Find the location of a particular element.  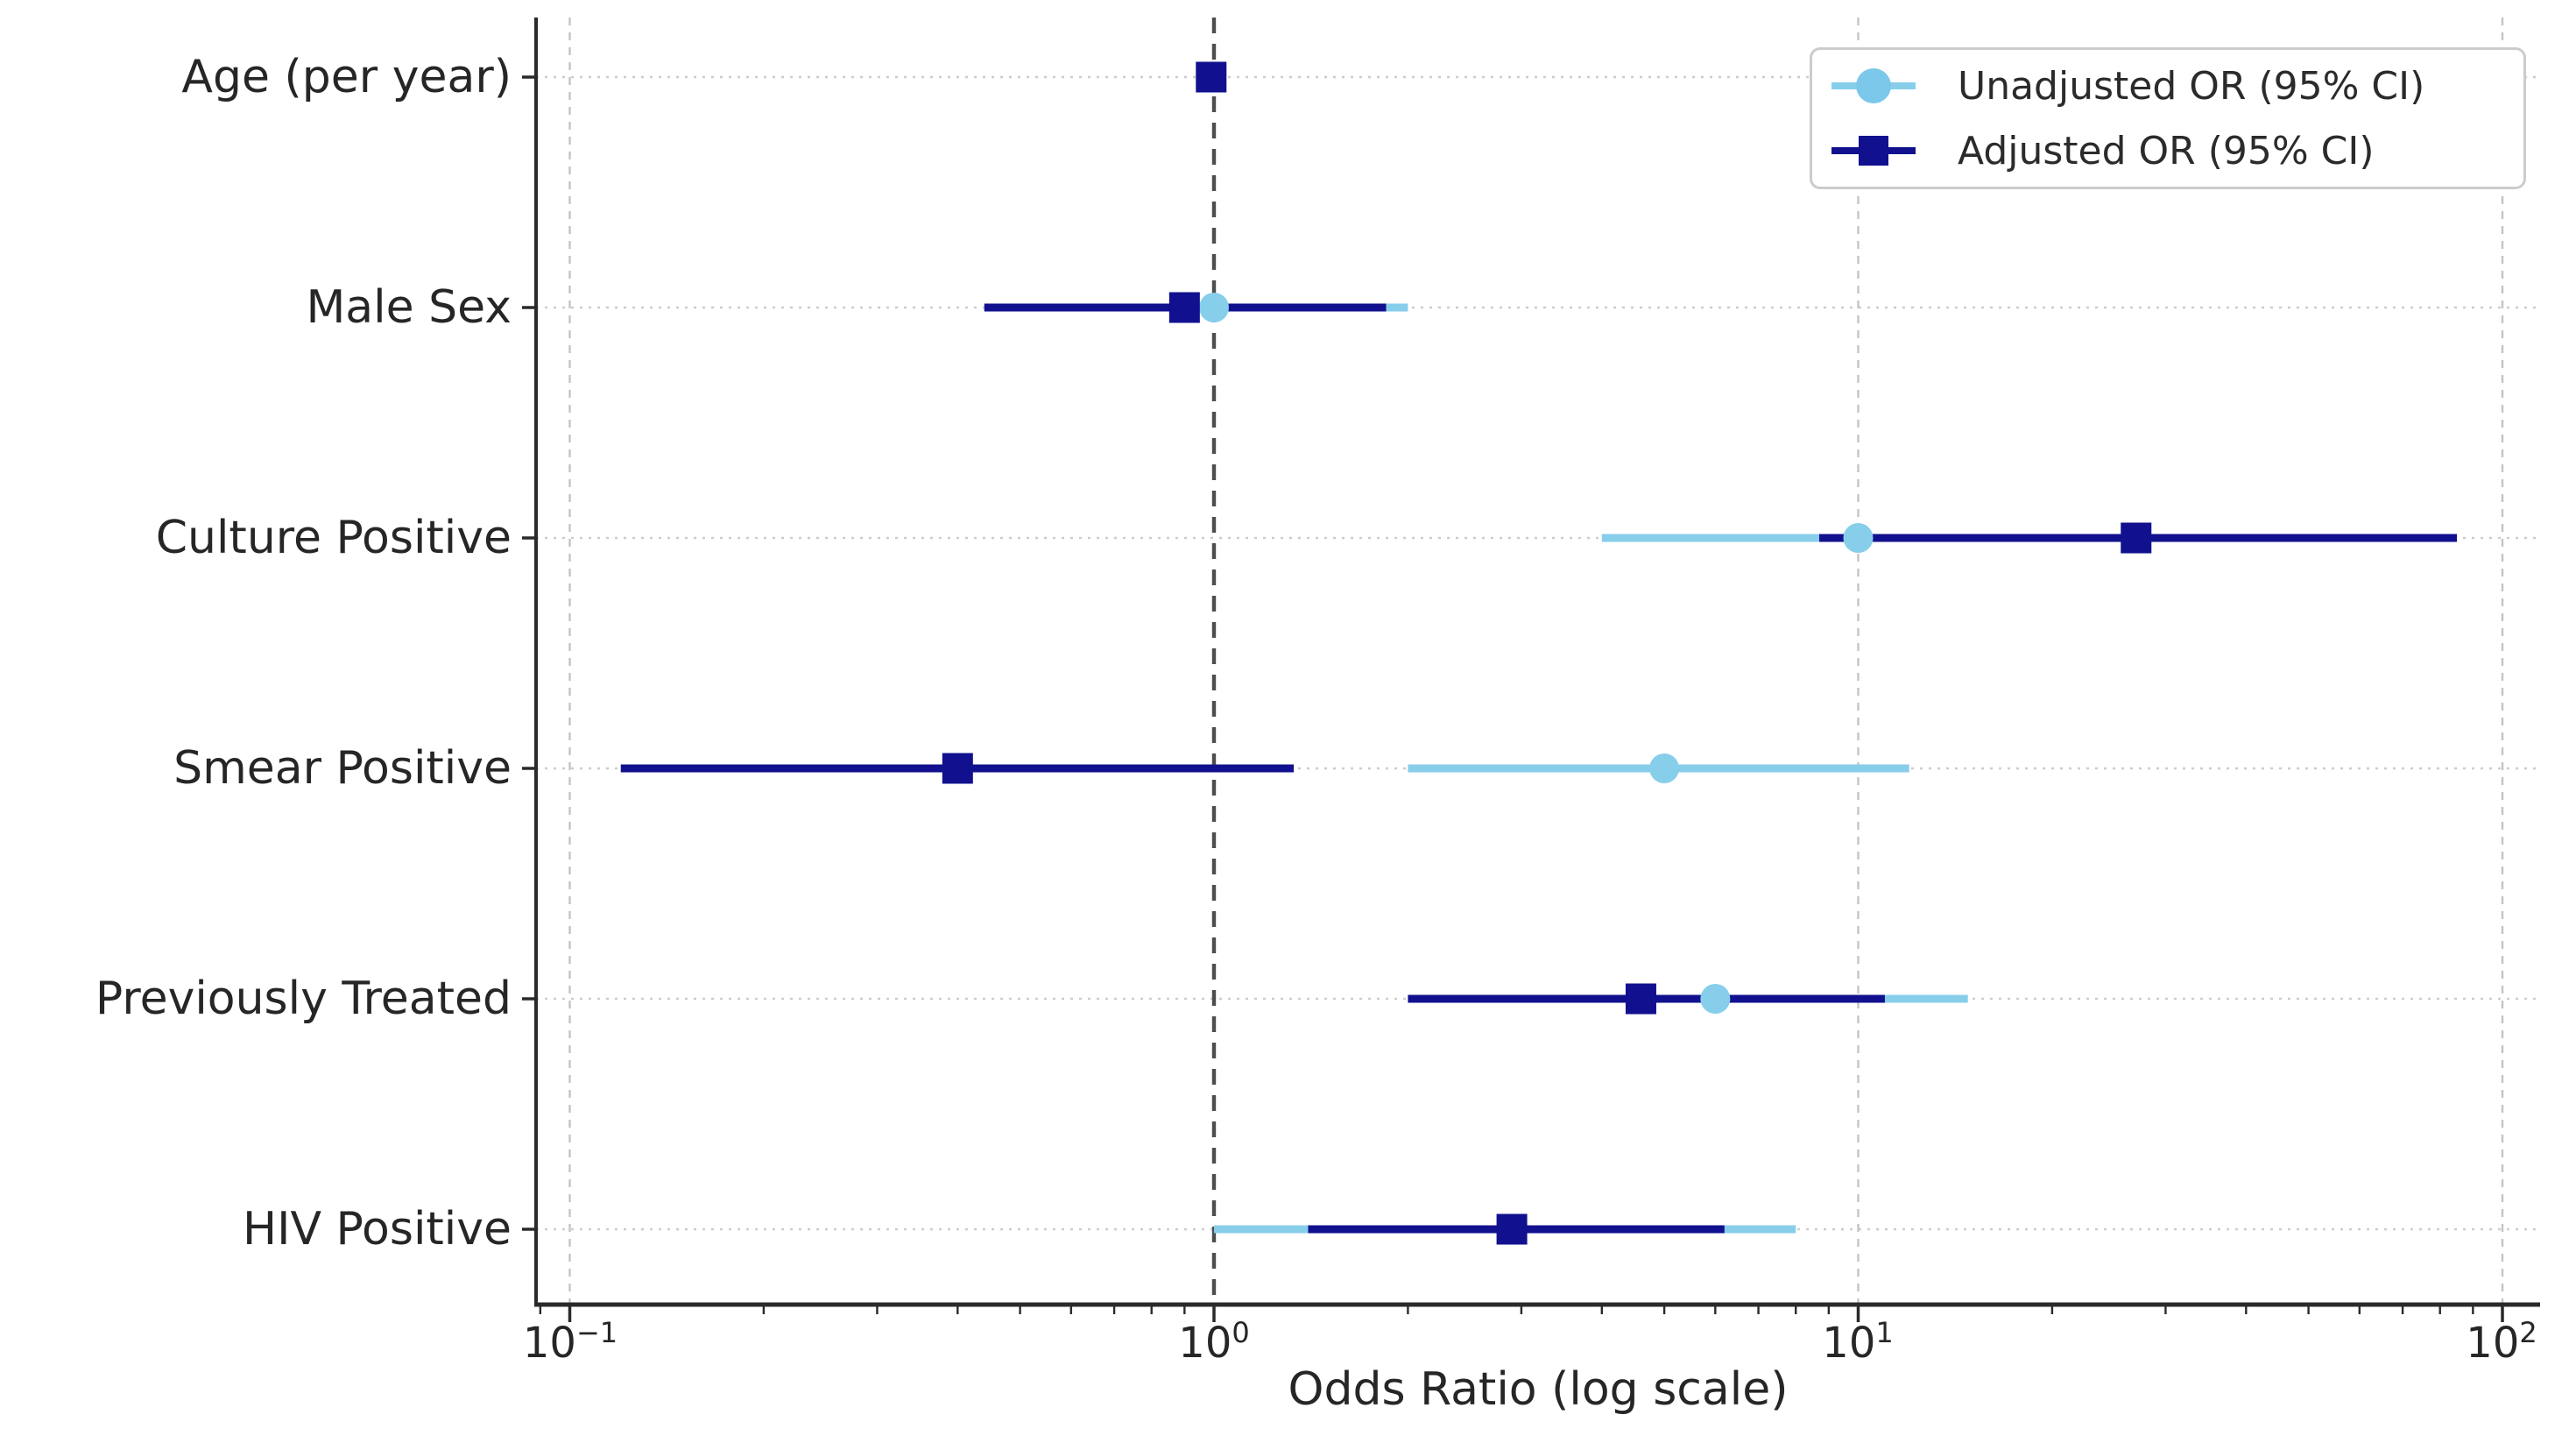

x-tick-label: 10¹ is located at coordinates (1858, 1342).